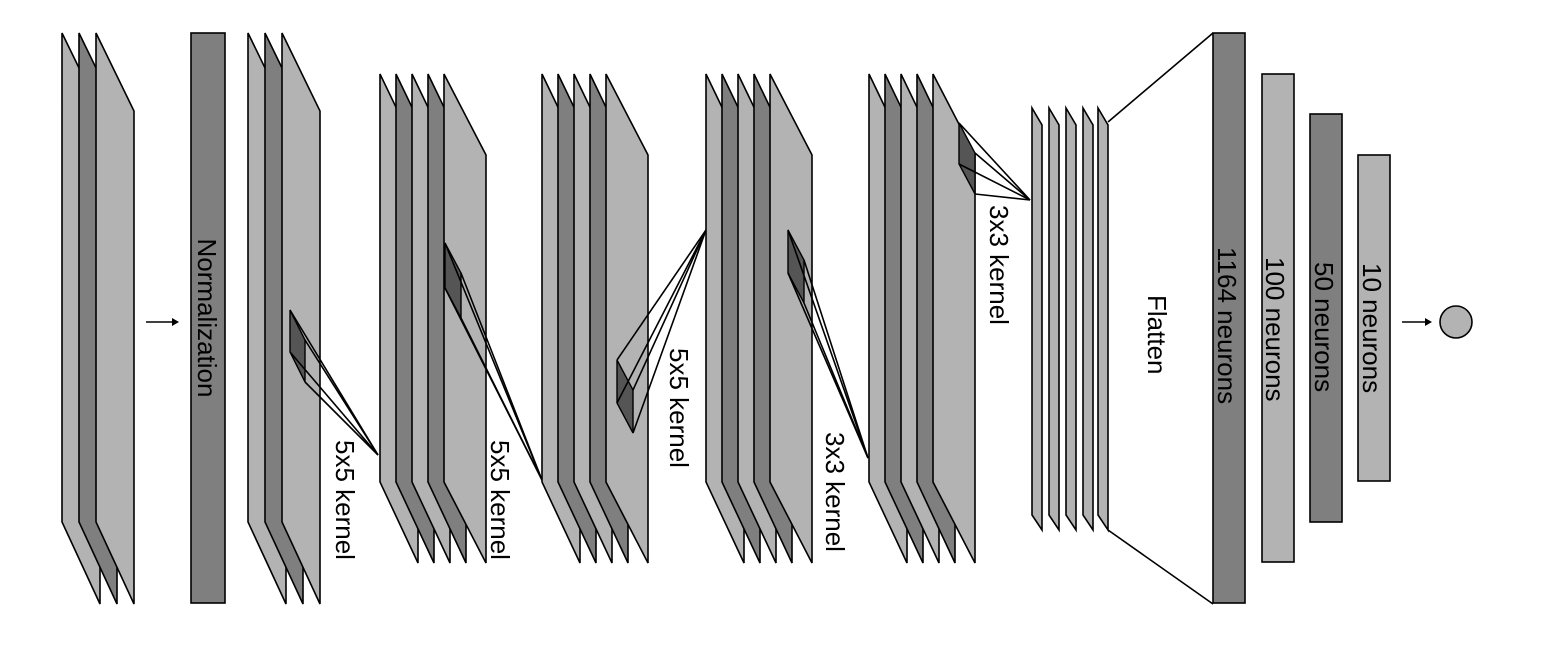 Image resolution: width=1554 pixels, height=646 pixels. What do you see at coordinates (1275, 329) in the screenshot?
I see `fc2-label: 100 neurons` at bounding box center [1275, 329].